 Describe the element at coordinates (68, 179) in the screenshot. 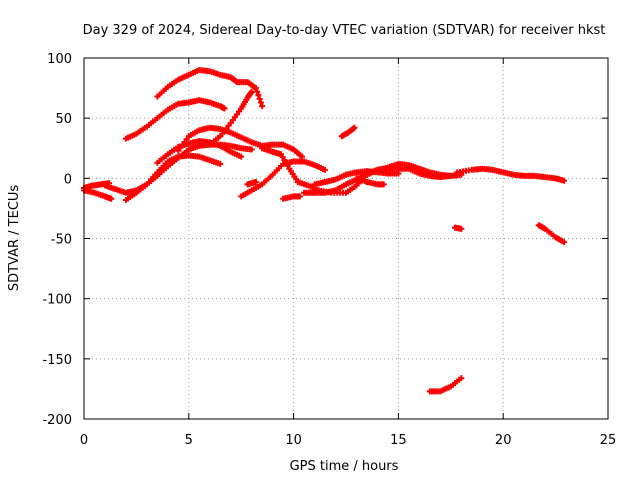

I see `y-tick-label: 0` at that location.